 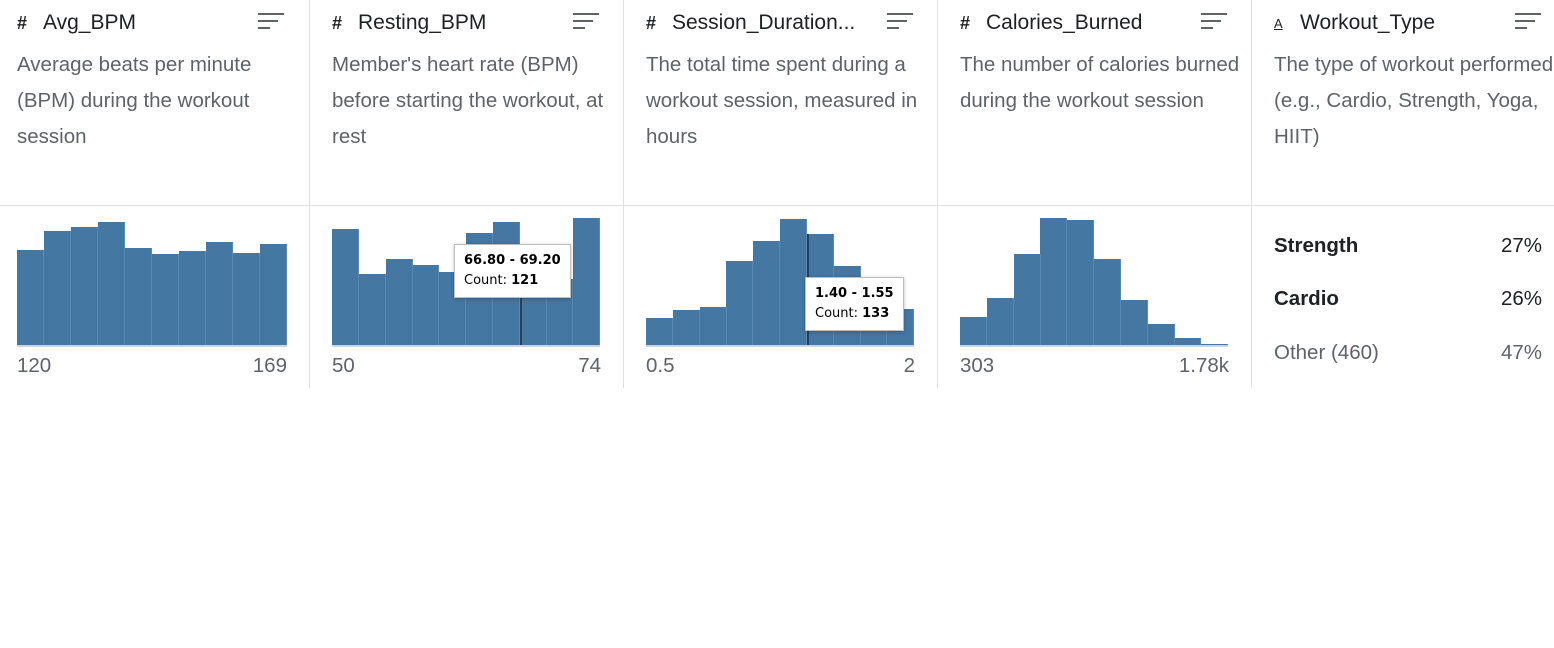 I want to click on category-label: Other (460), so click(x=1326, y=352).